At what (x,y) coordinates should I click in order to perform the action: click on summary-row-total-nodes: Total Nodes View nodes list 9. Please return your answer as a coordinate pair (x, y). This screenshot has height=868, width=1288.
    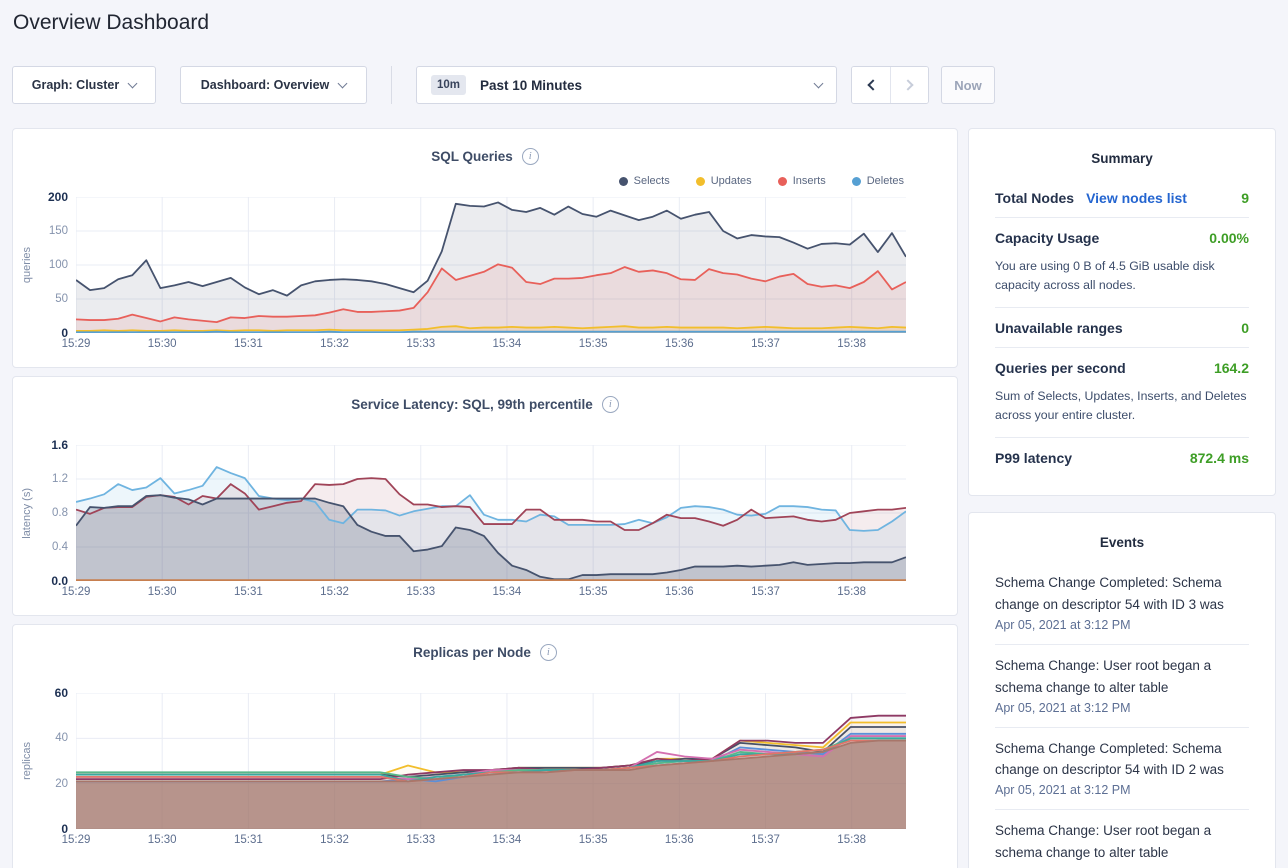
    Looking at the image, I should click on (1122, 197).